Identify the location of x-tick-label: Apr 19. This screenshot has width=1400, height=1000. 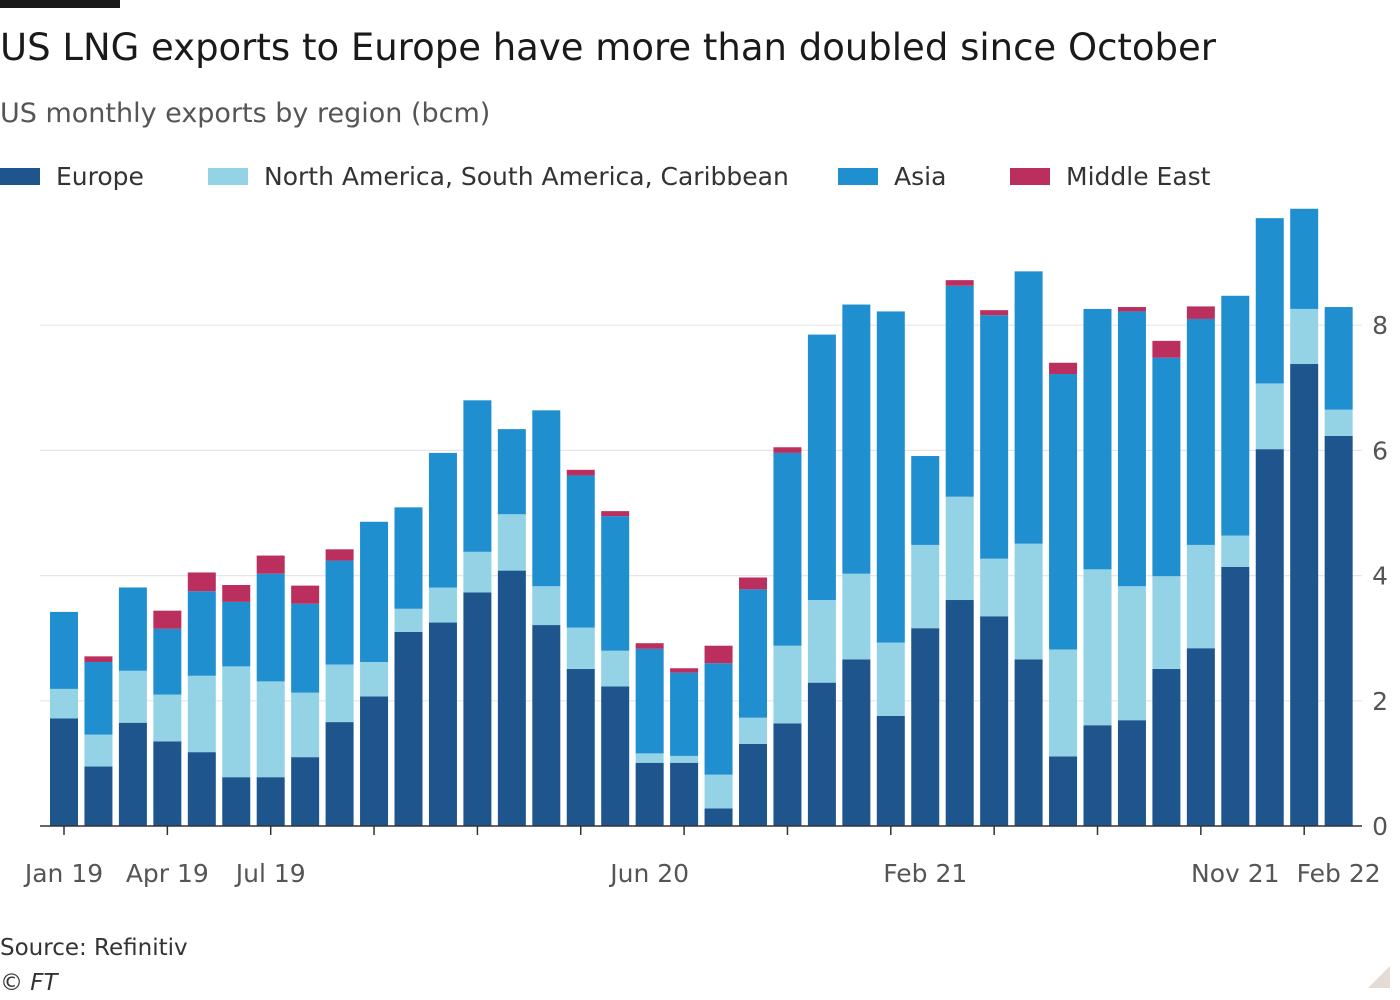
(167, 873).